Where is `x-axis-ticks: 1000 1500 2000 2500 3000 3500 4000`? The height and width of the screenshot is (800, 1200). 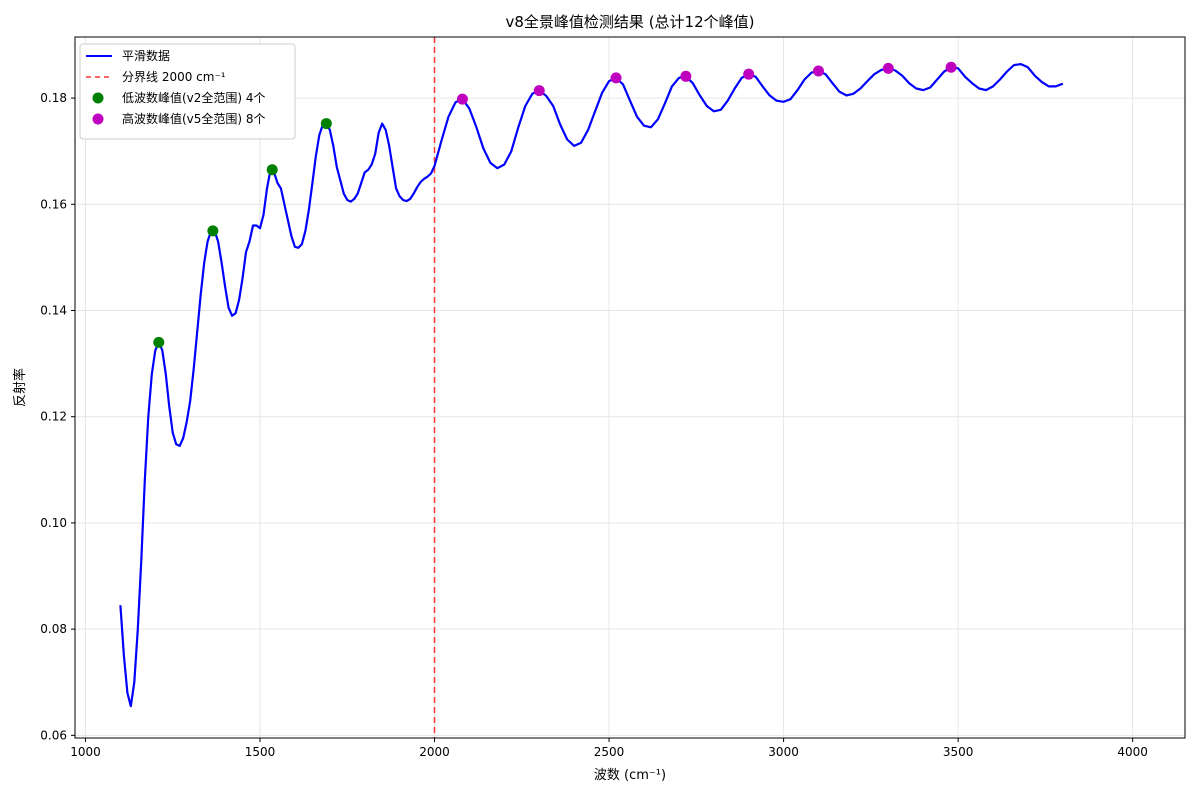
x-axis-ticks: 1000 1500 2000 2500 3000 3500 4000 is located at coordinates (609, 748).